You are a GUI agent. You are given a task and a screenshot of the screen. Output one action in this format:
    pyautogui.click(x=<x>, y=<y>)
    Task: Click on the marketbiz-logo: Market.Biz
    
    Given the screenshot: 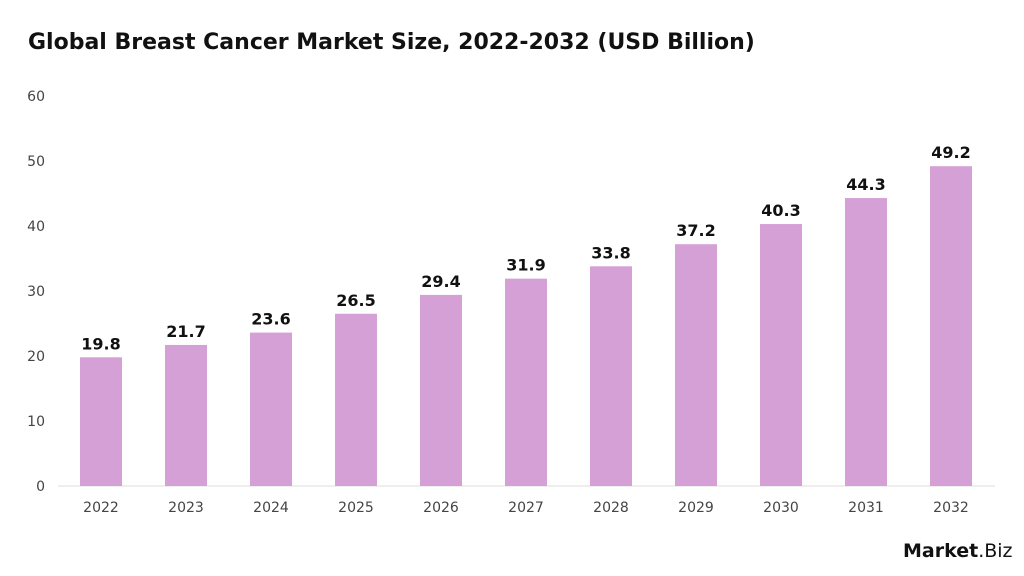 What is the action you would take?
    pyautogui.click(x=958, y=551)
    